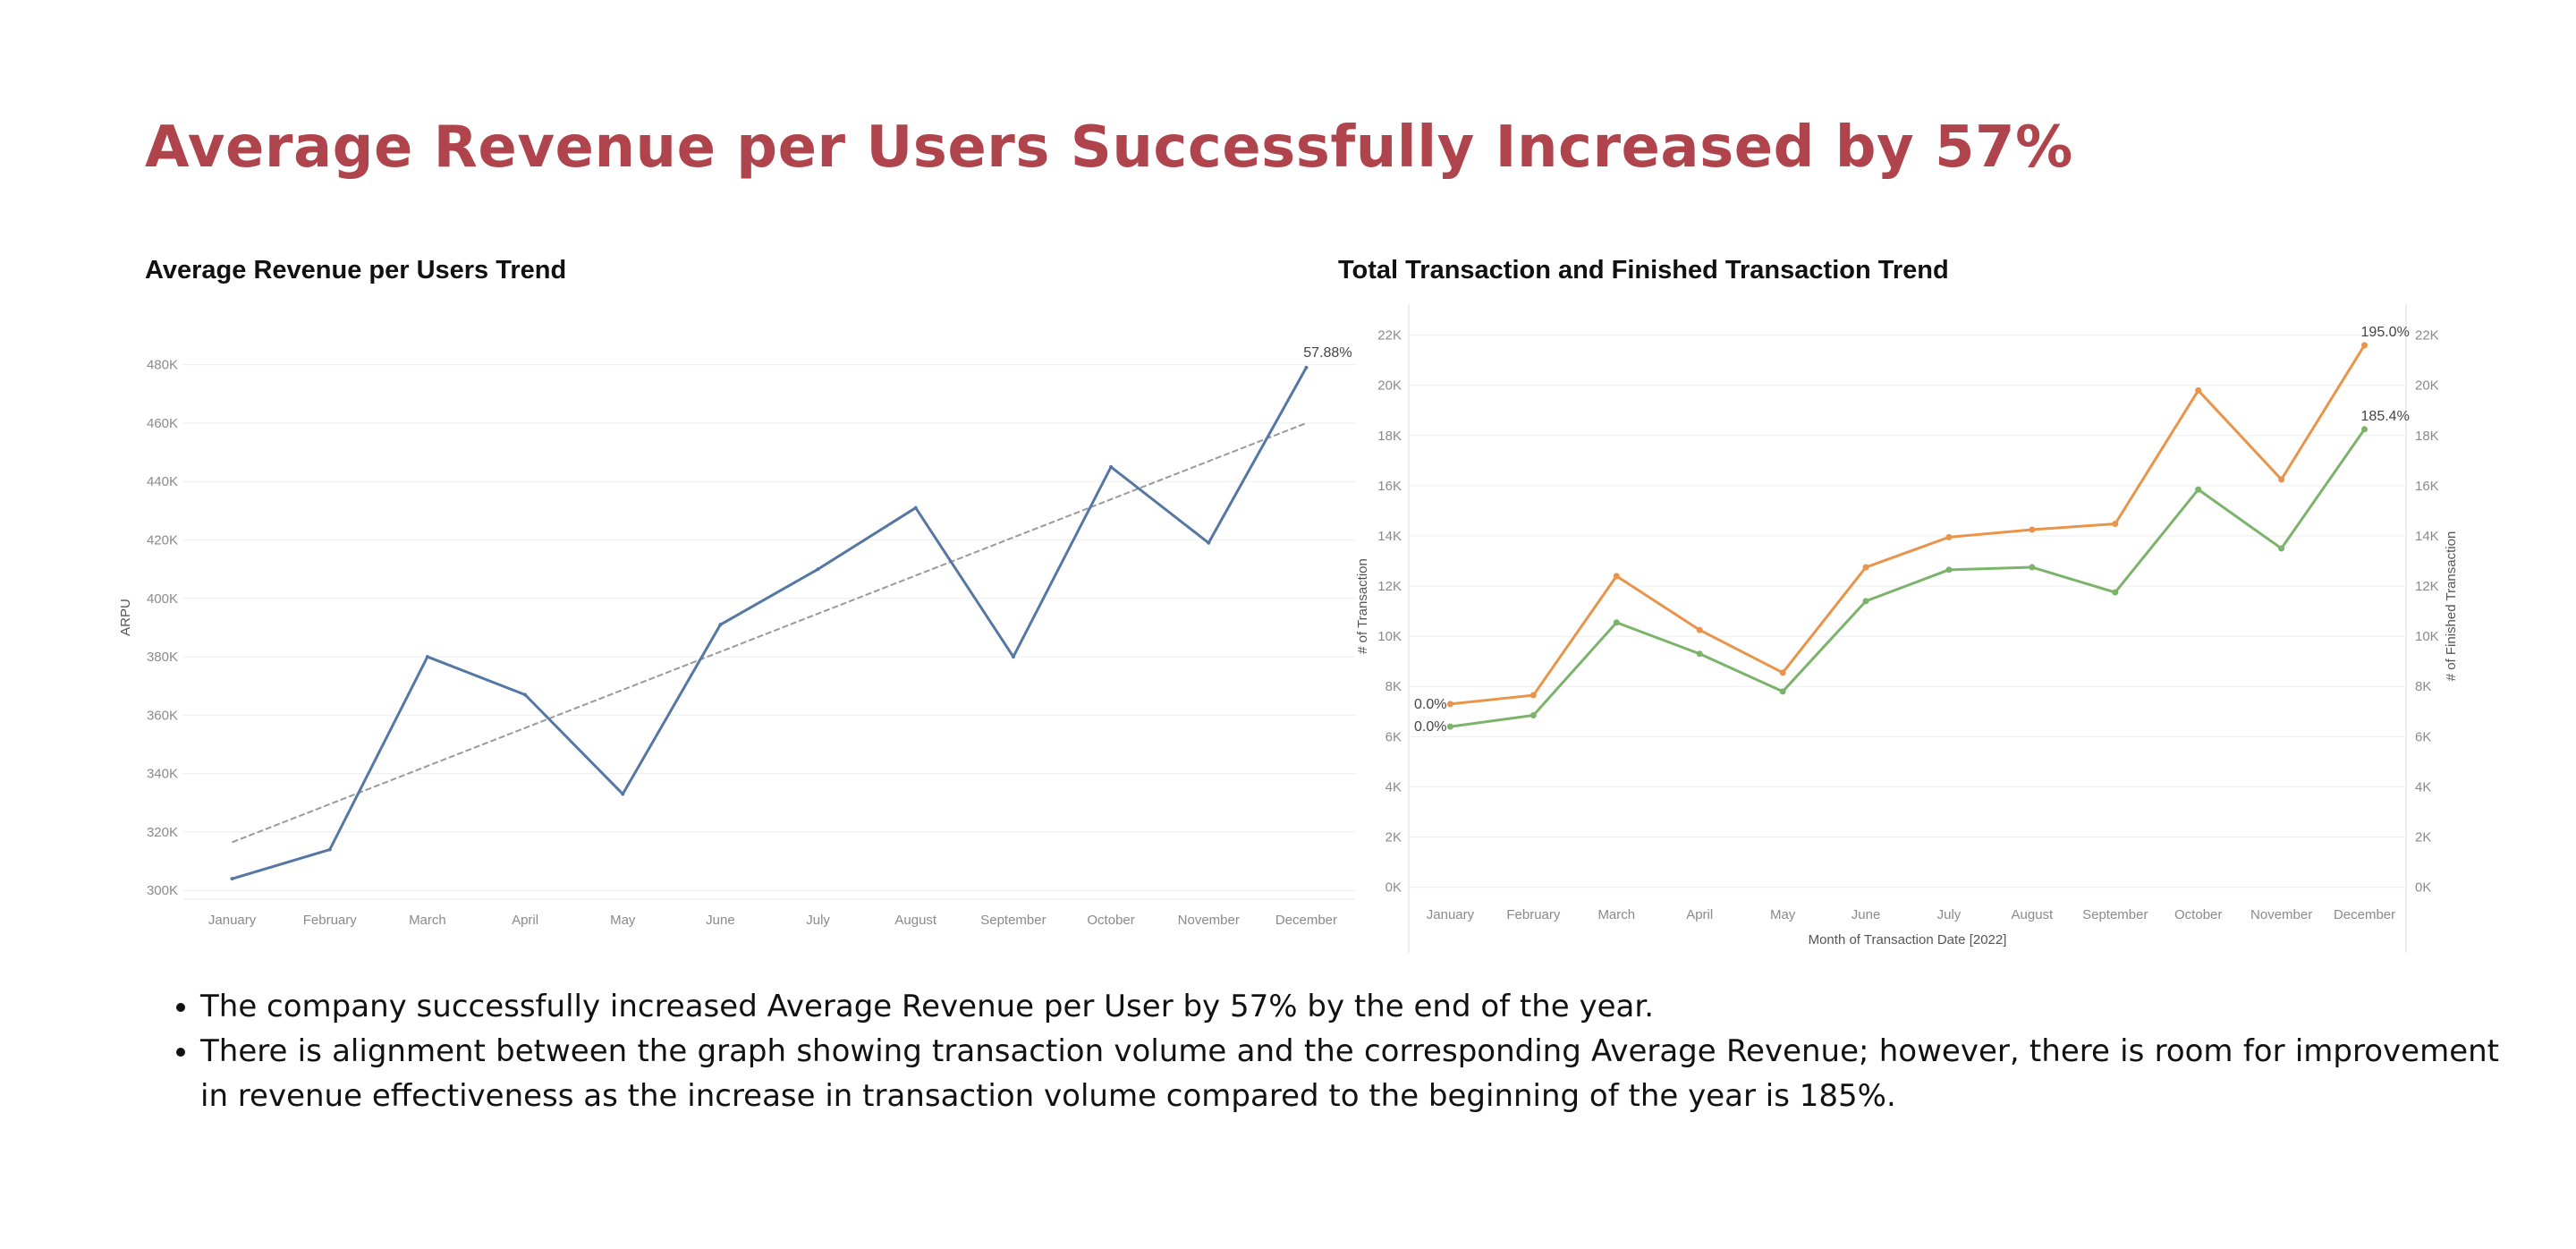 This screenshot has height=1249, width=2576. Describe the element at coordinates (2427, 536) in the screenshot. I see `y-tick-label-right: 14K` at that location.